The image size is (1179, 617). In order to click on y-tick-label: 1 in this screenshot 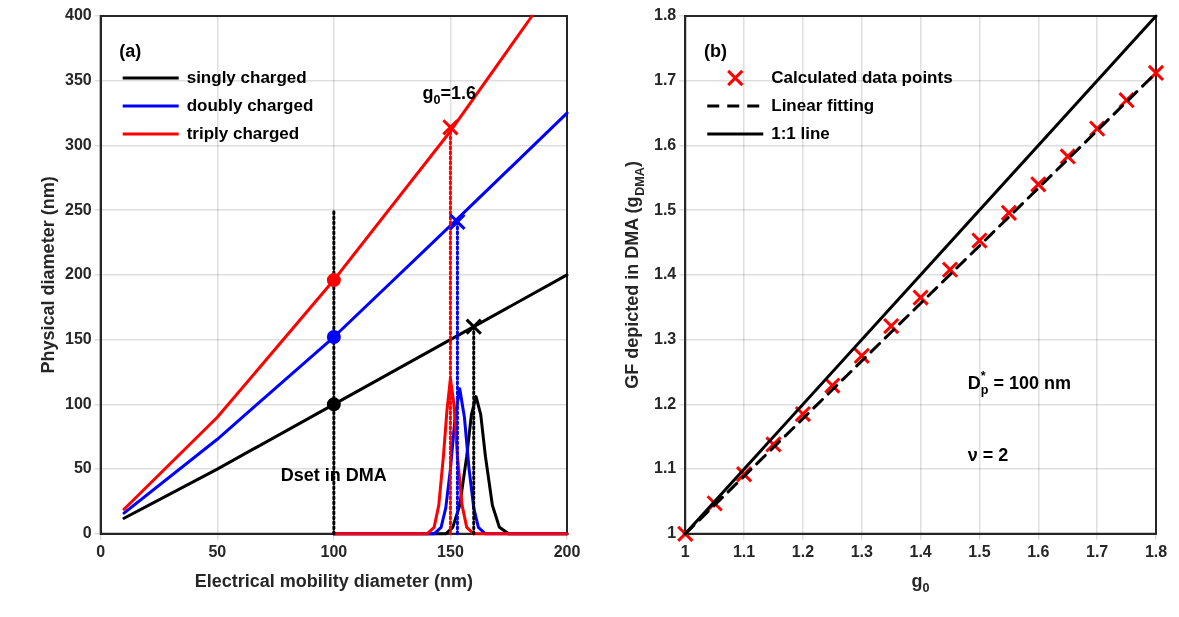, I will do `click(672, 533)`.